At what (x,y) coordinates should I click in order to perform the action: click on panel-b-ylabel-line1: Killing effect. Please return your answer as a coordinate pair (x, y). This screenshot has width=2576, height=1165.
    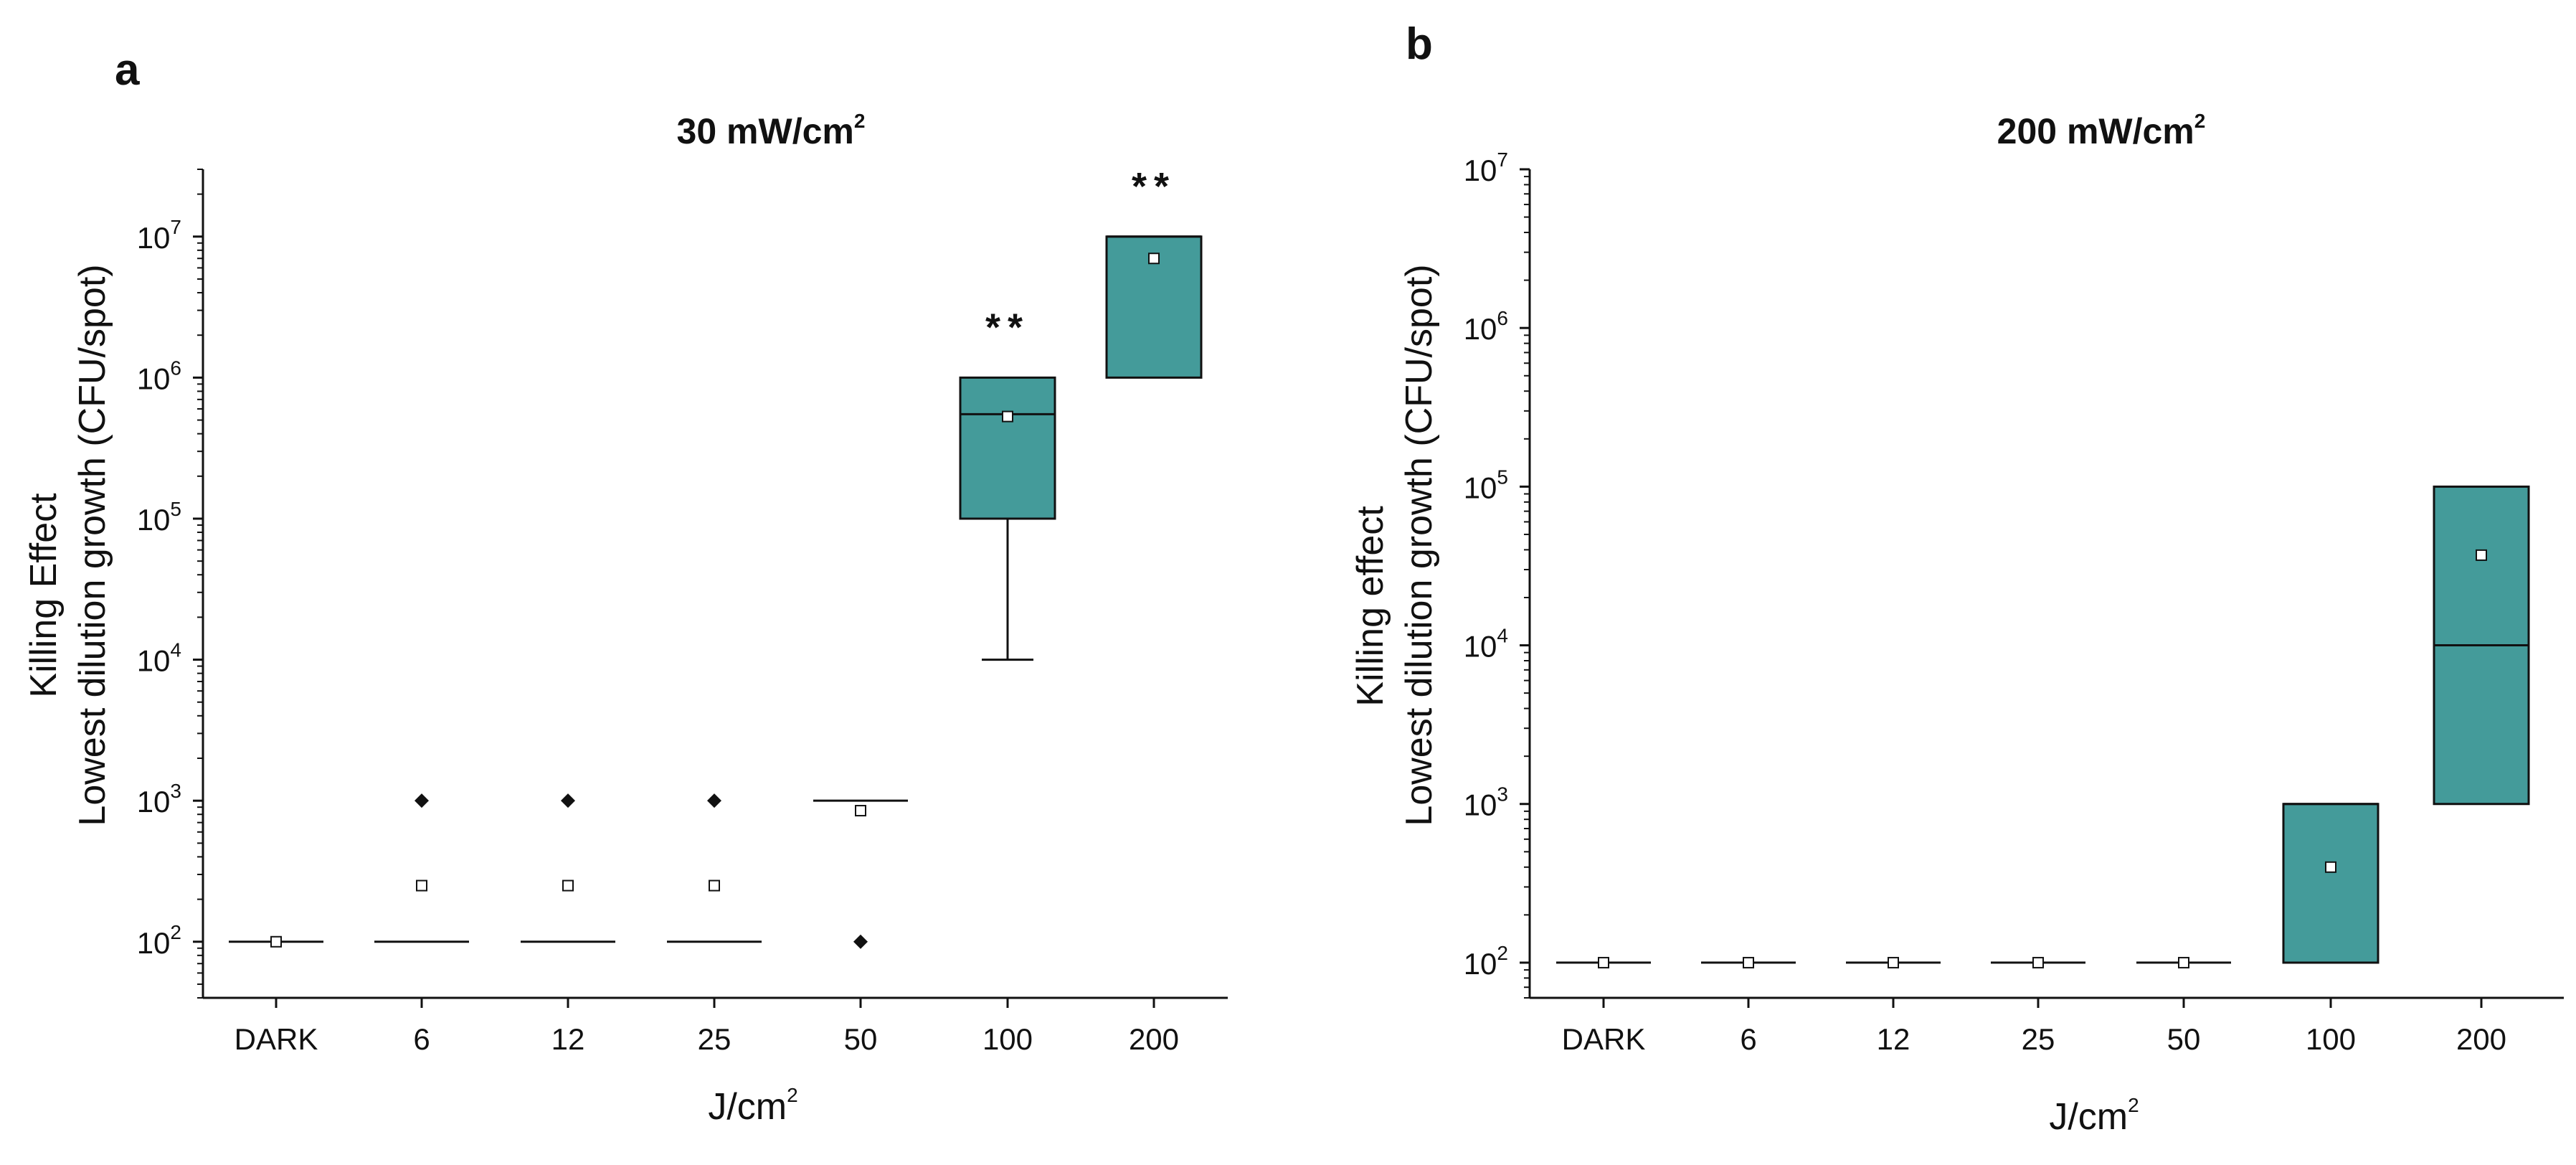
    Looking at the image, I should click on (1370, 606).